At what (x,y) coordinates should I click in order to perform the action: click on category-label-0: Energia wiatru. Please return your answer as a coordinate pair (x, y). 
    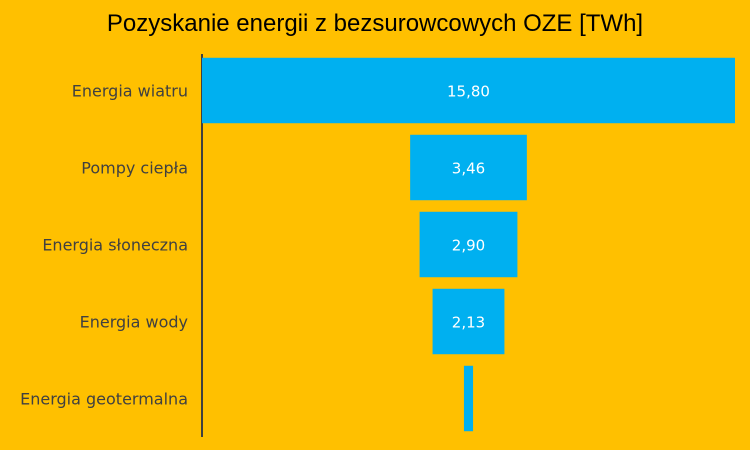
    Looking at the image, I should click on (130, 91).